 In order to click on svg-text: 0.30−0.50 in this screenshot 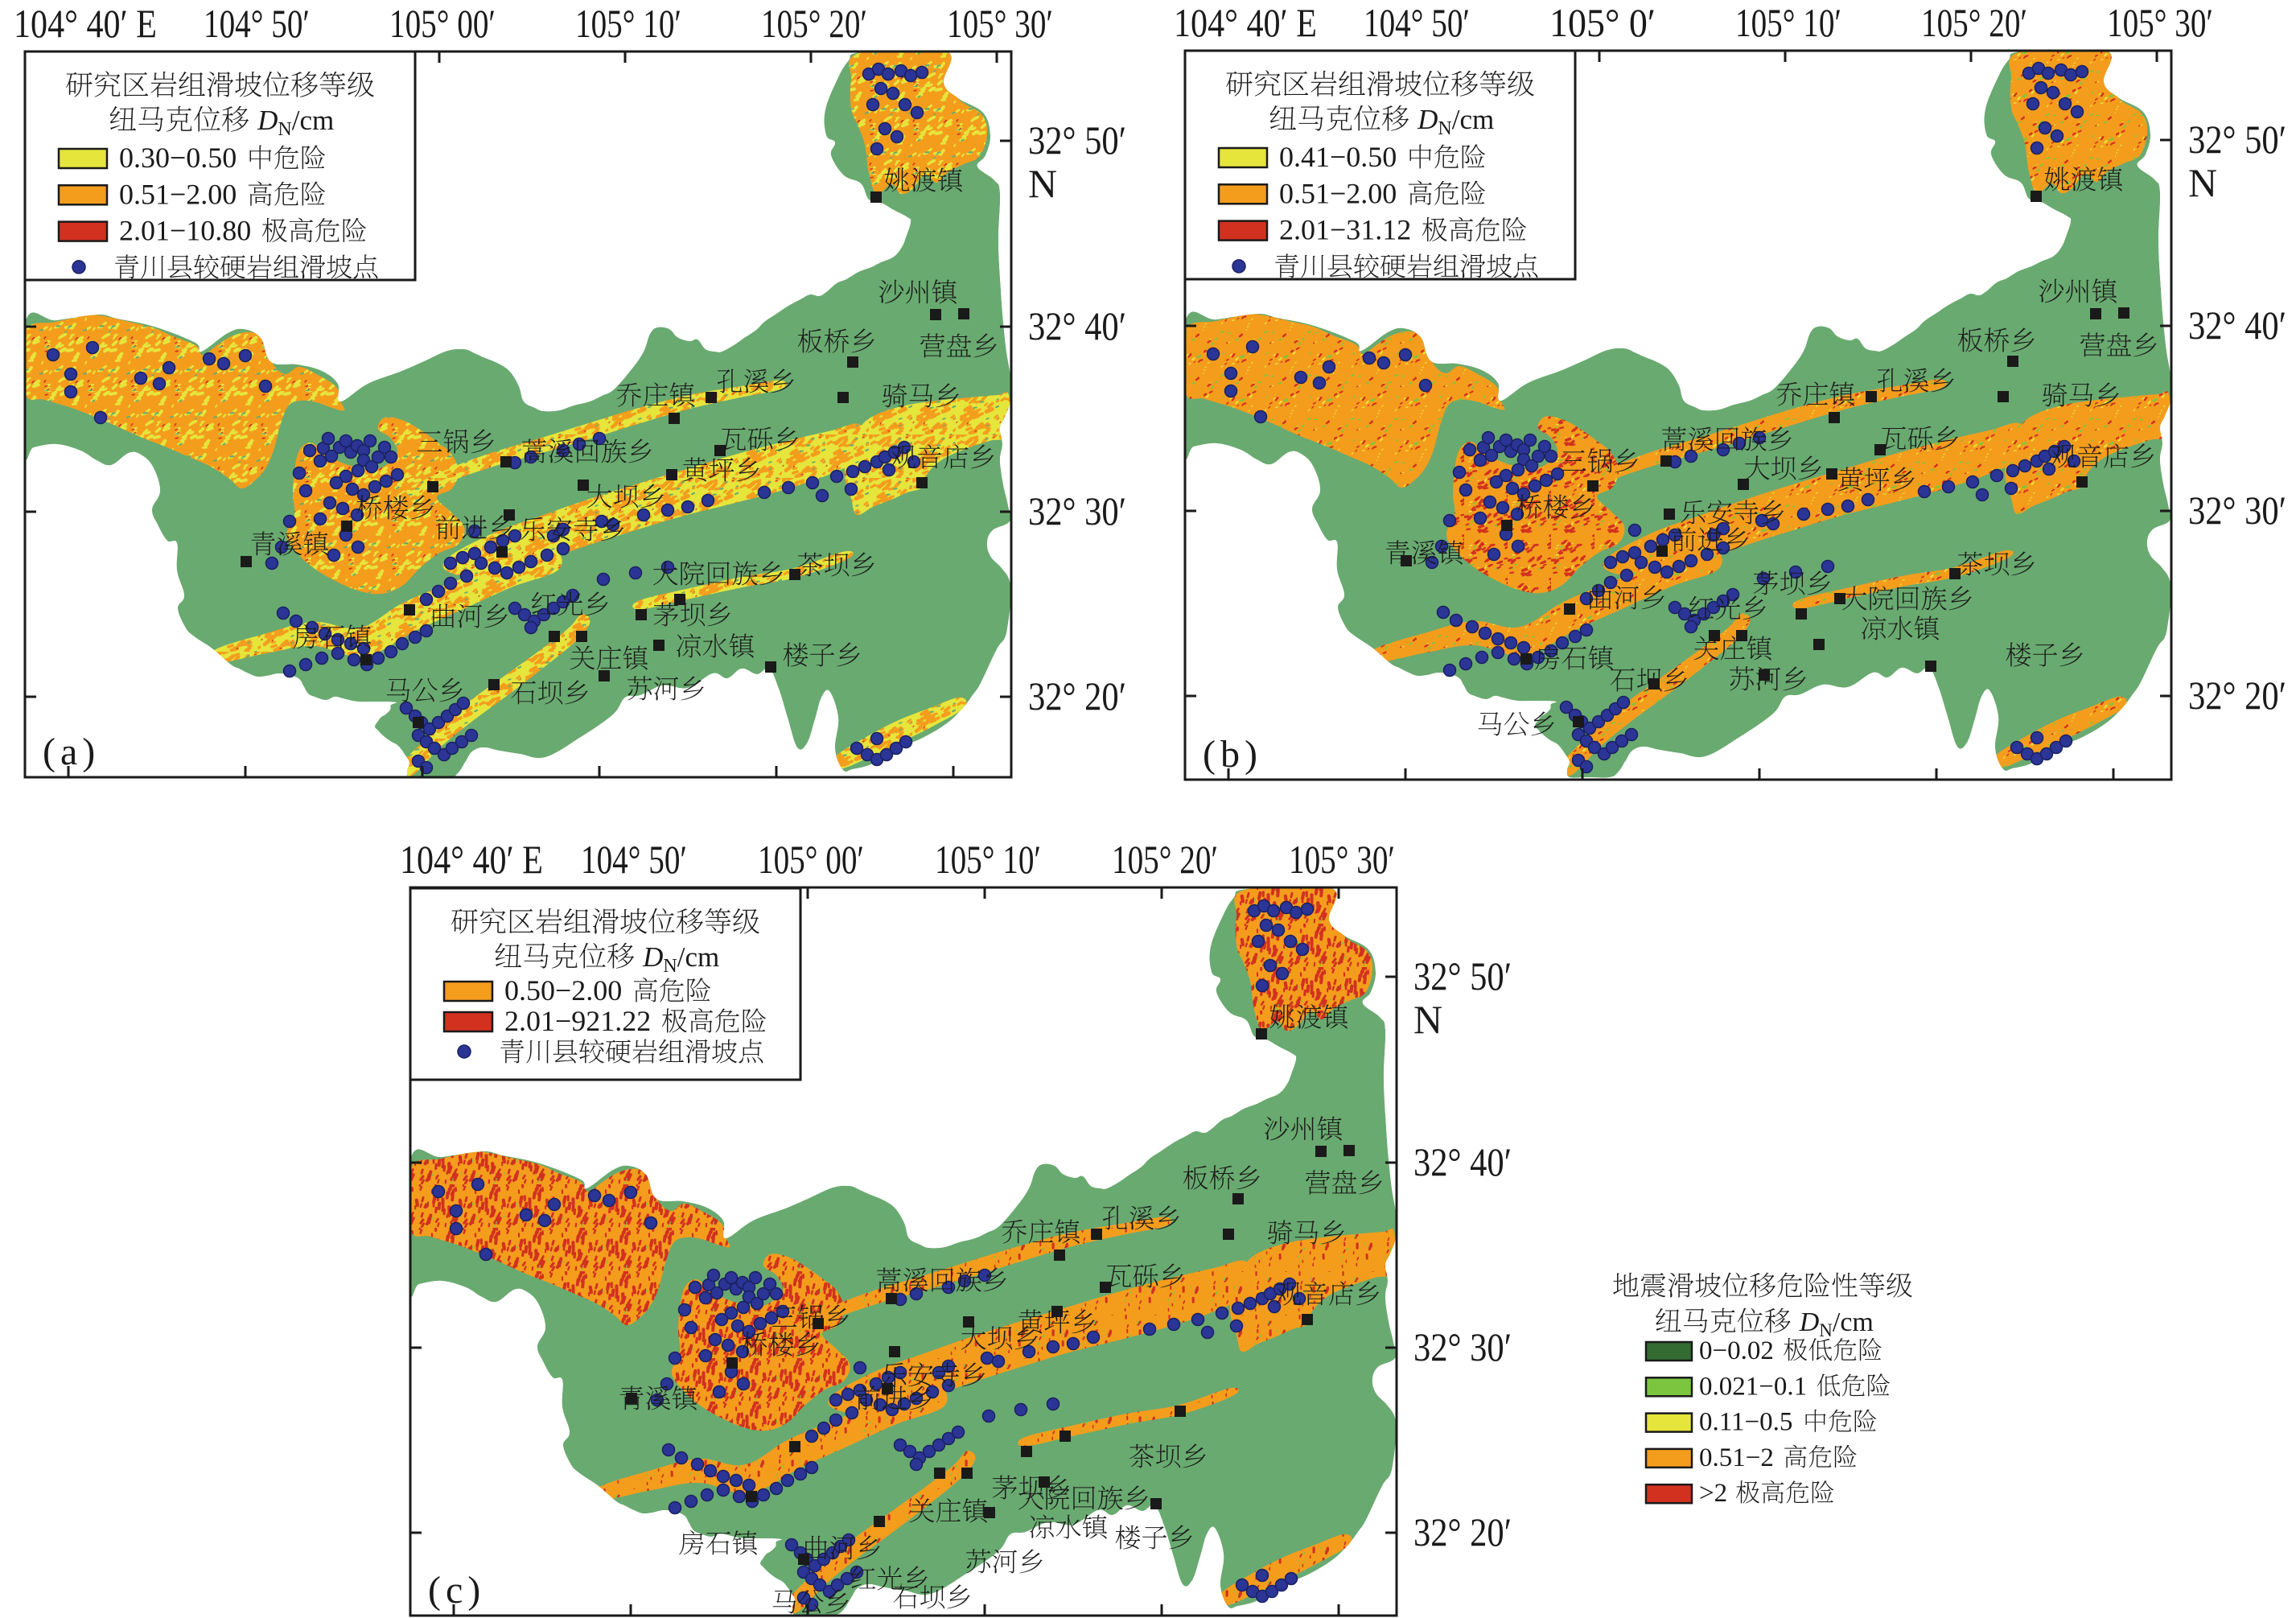, I will do `click(178, 158)`.